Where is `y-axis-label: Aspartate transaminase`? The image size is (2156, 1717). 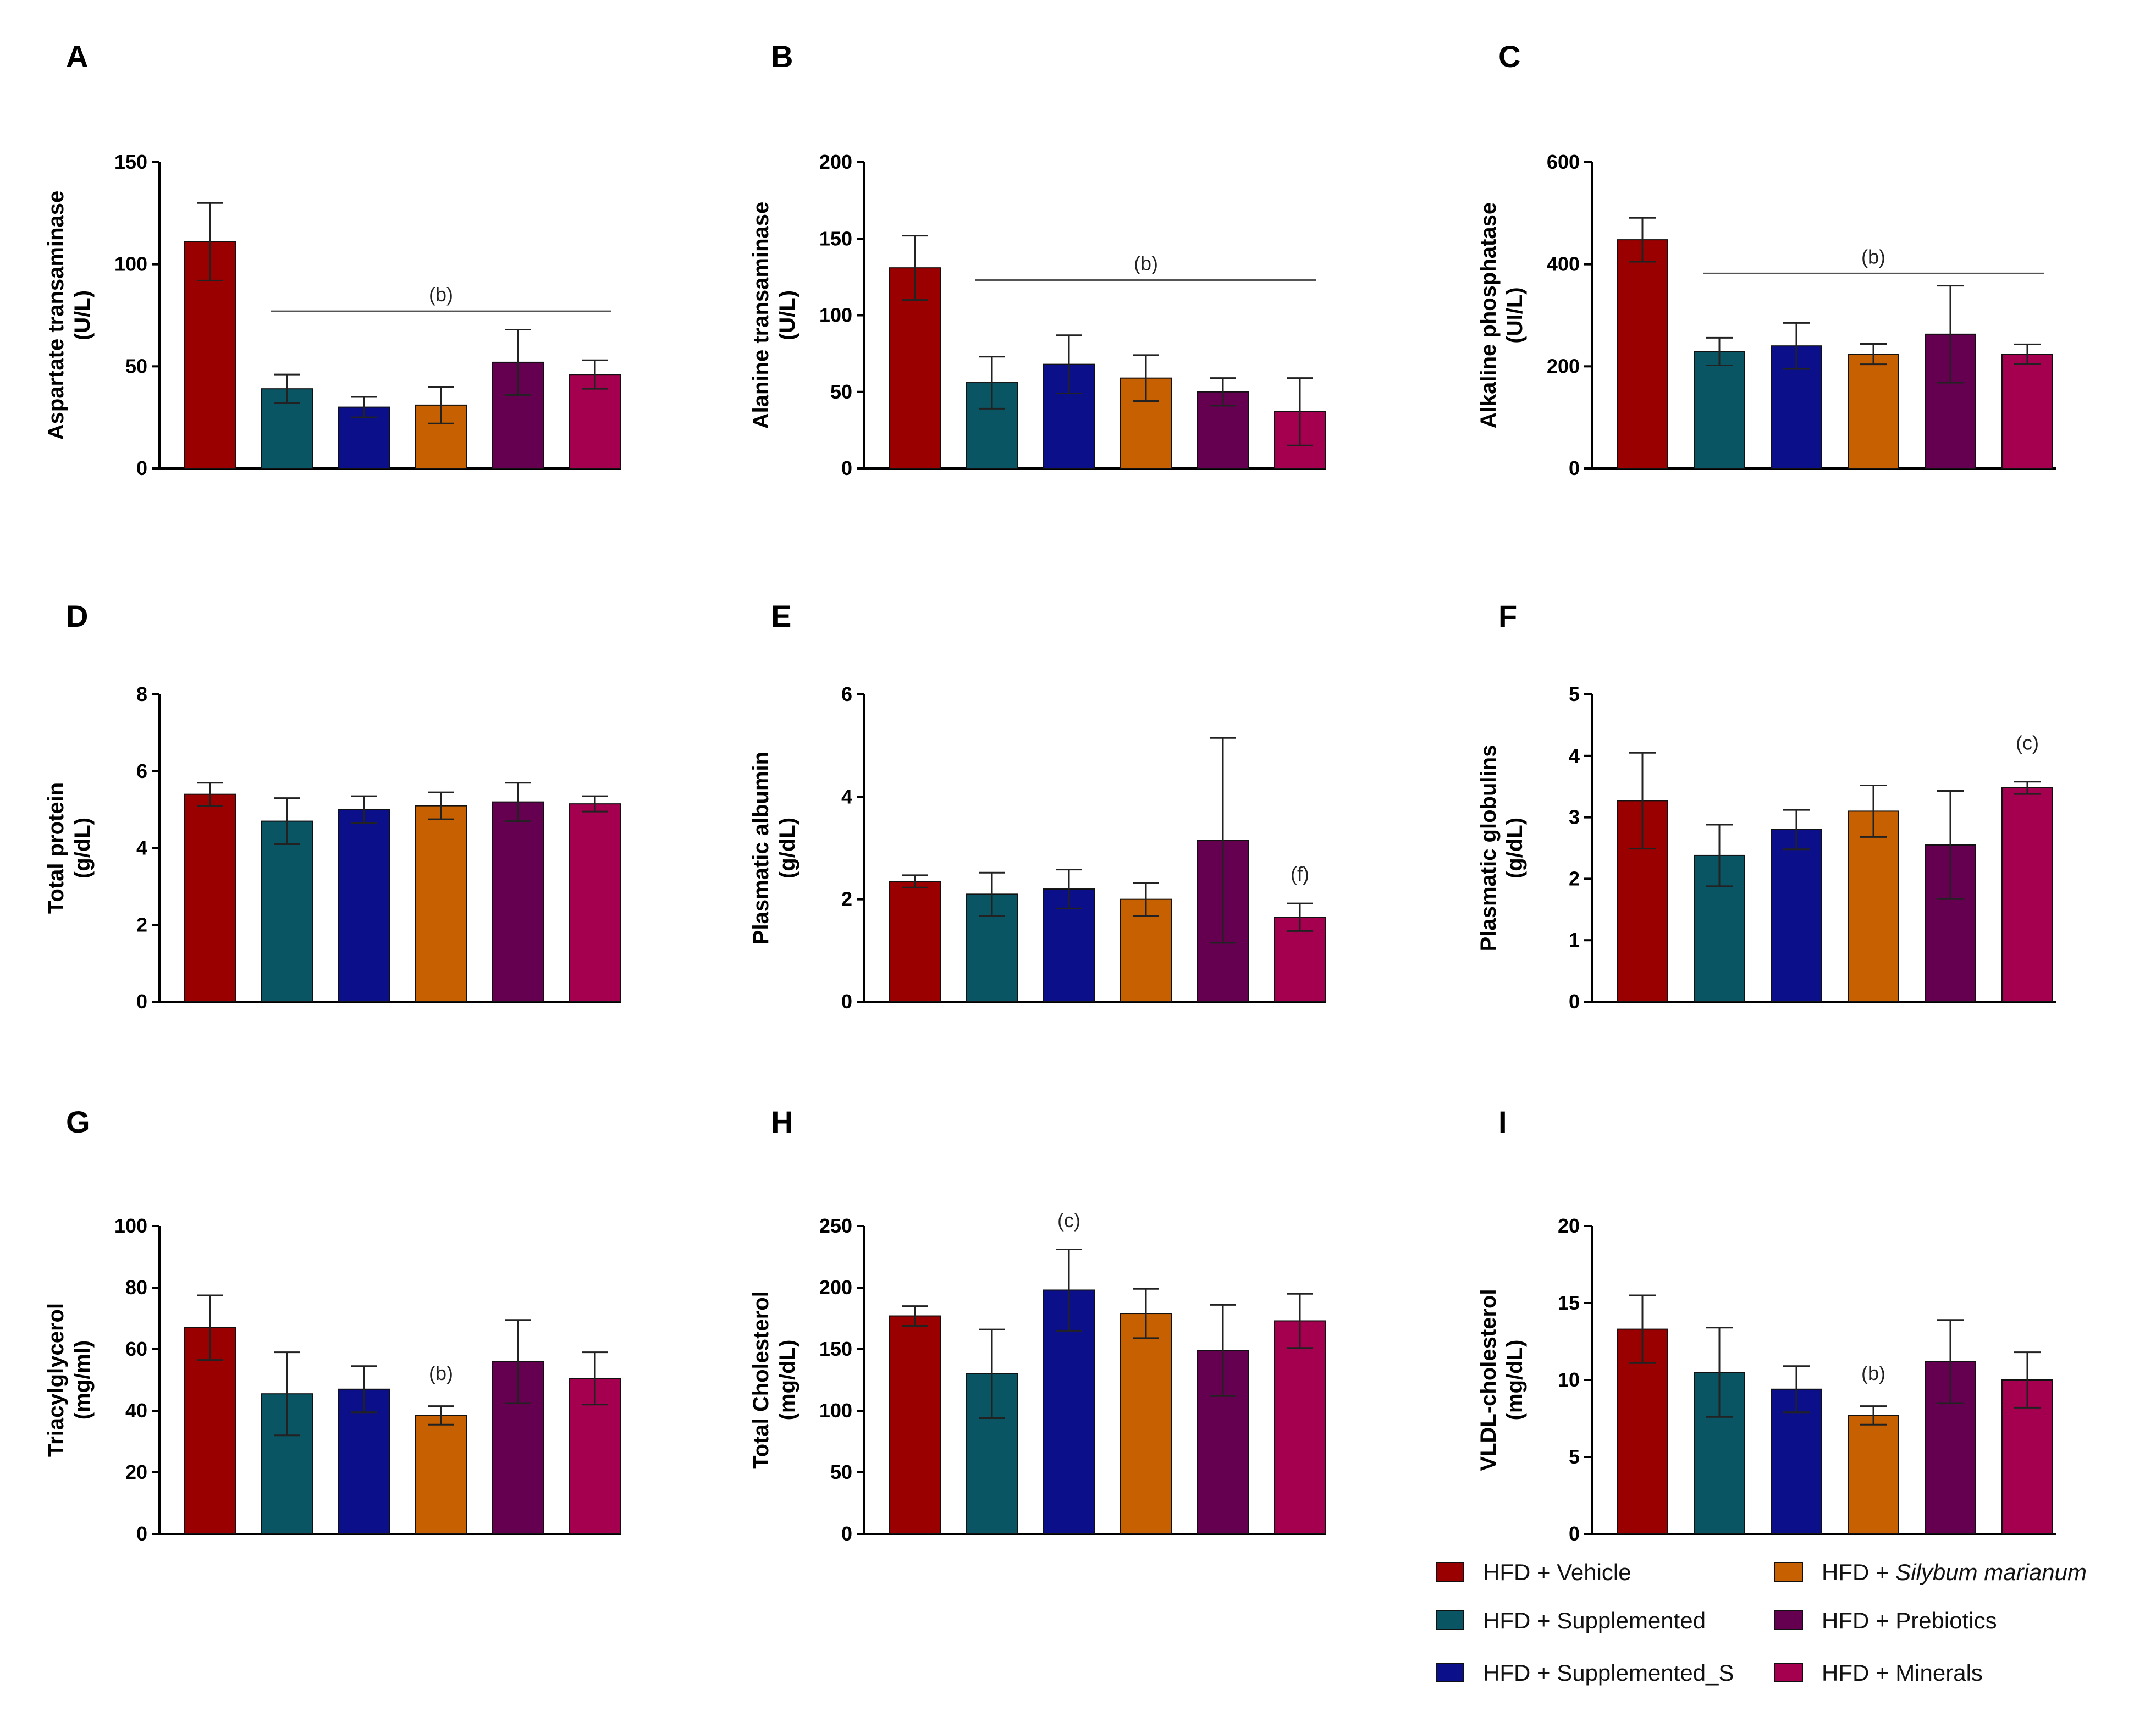 y-axis-label: Aspartate transaminase is located at coordinates (56, 316).